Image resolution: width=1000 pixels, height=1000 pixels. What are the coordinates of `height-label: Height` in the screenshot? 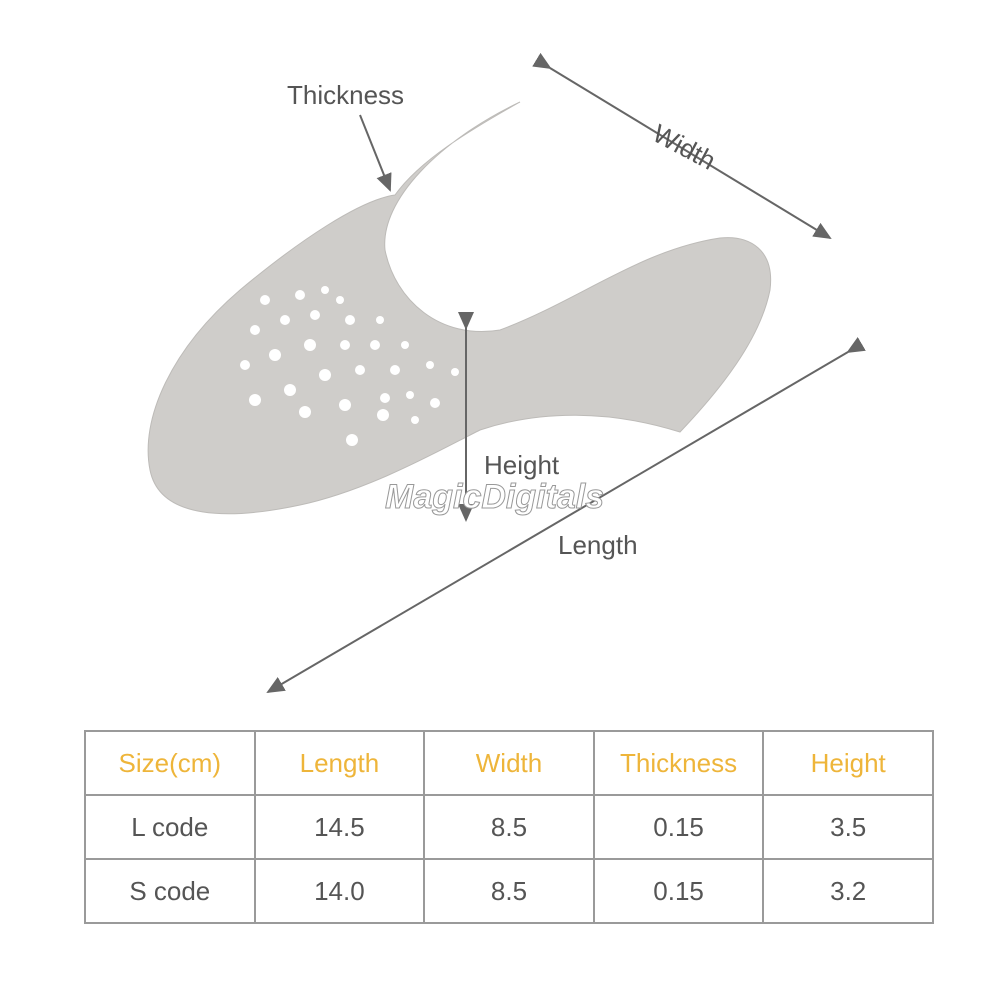 It's located at (522, 465).